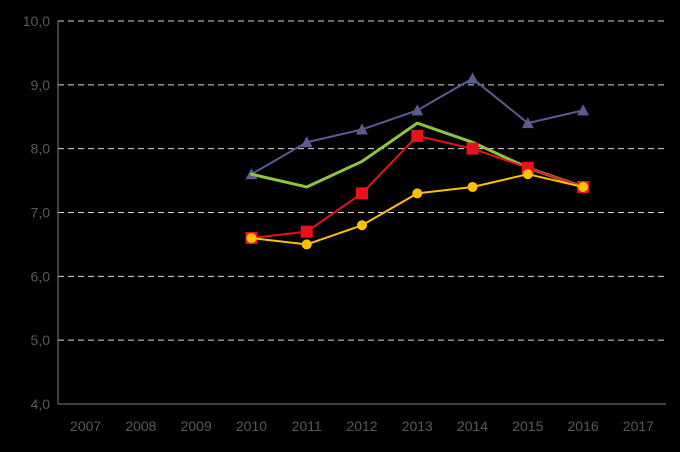 Image resolution: width=680 pixels, height=452 pixels. Describe the element at coordinates (583, 426) in the screenshot. I see `x-tick-label: 2016` at that location.